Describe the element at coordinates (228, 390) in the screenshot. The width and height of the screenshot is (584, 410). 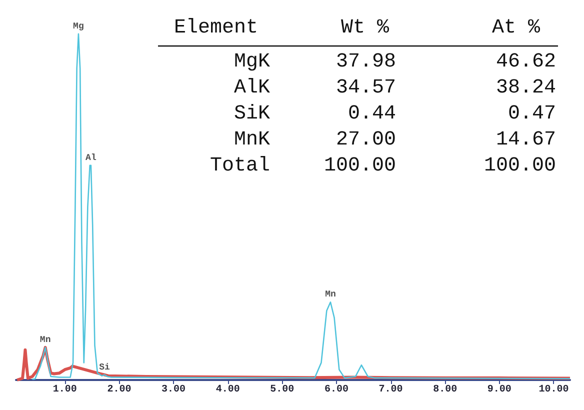
I see `x-tick-label: 4.00` at that location.